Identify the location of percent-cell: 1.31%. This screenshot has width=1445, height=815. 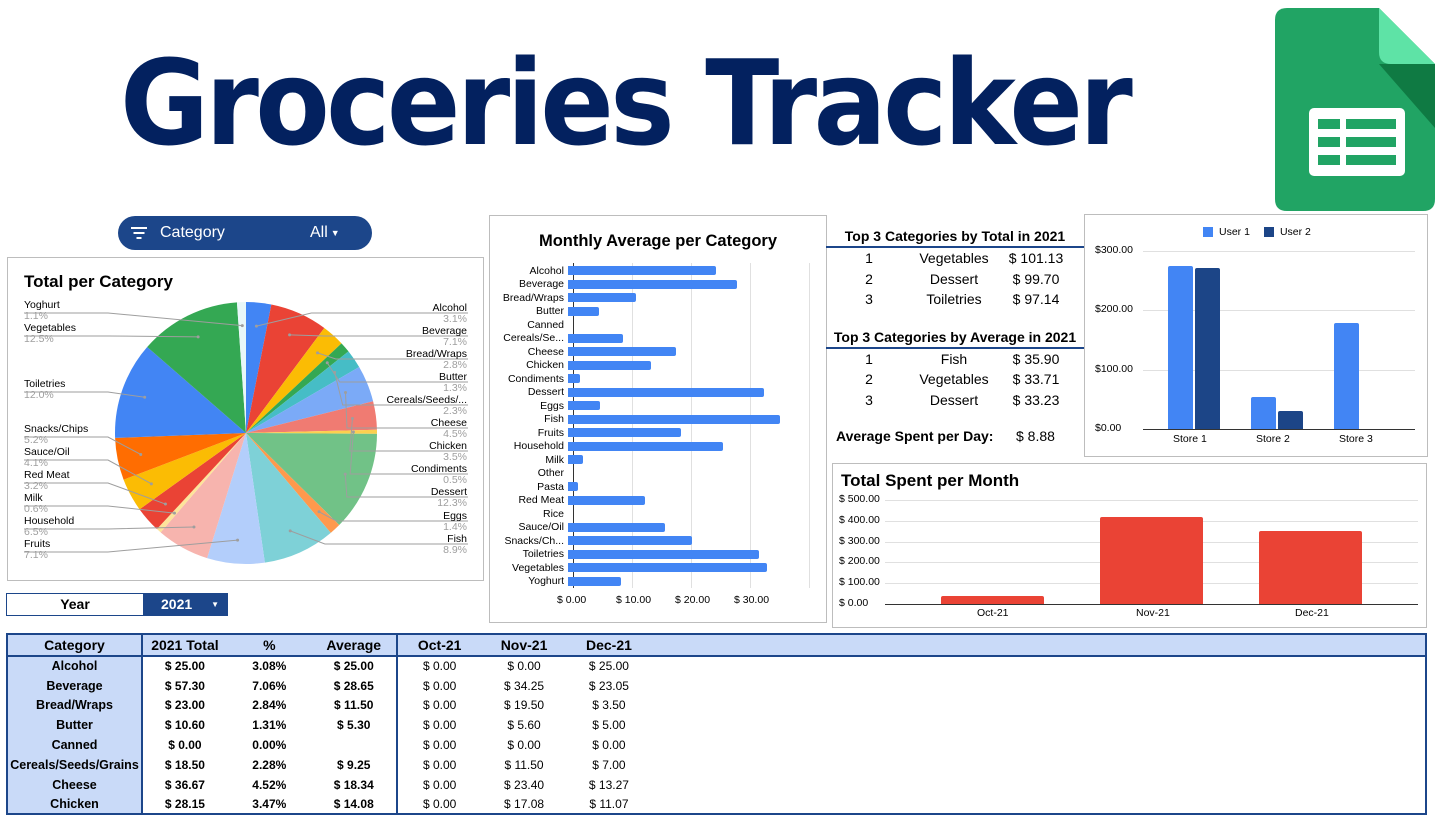
(269, 725).